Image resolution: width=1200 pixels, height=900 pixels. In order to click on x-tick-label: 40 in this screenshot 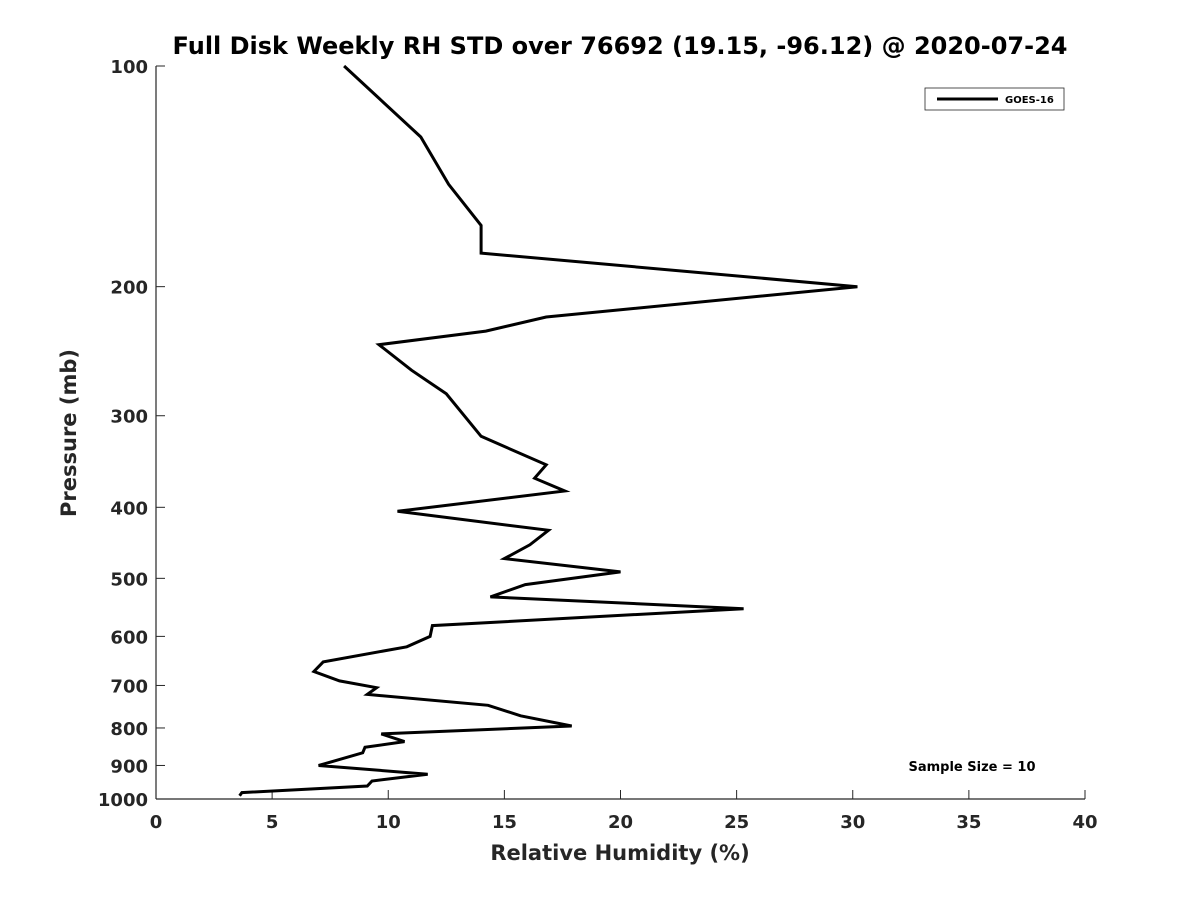, I will do `click(1084, 822)`.